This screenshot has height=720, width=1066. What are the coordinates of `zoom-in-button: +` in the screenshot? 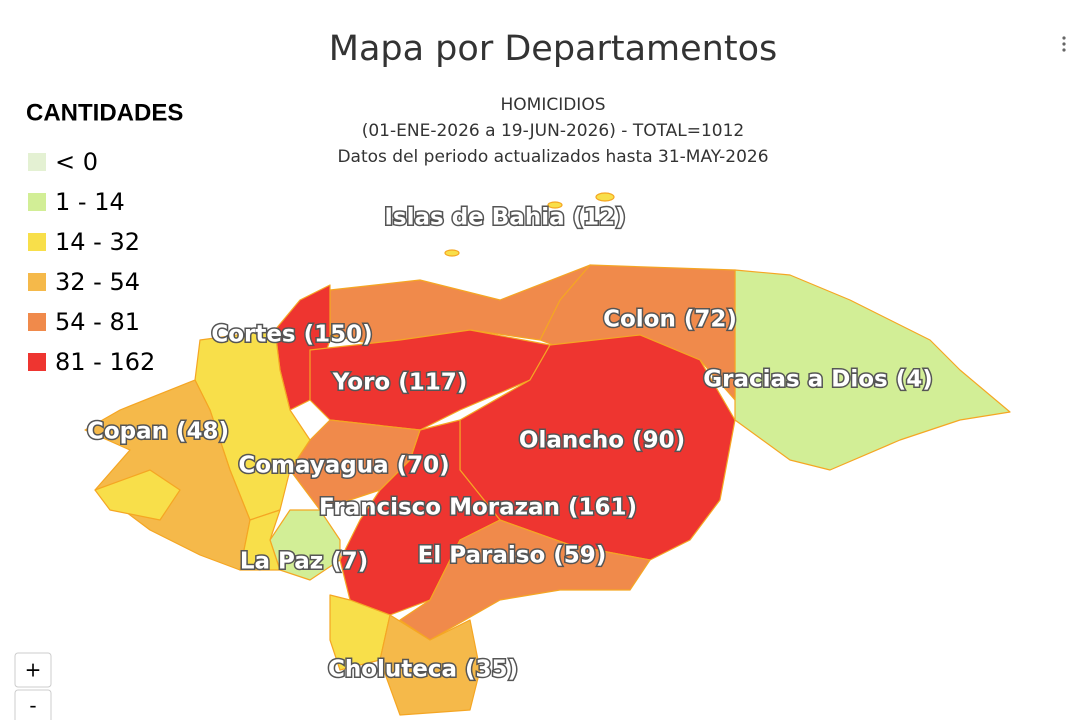 It's located at (33, 670).